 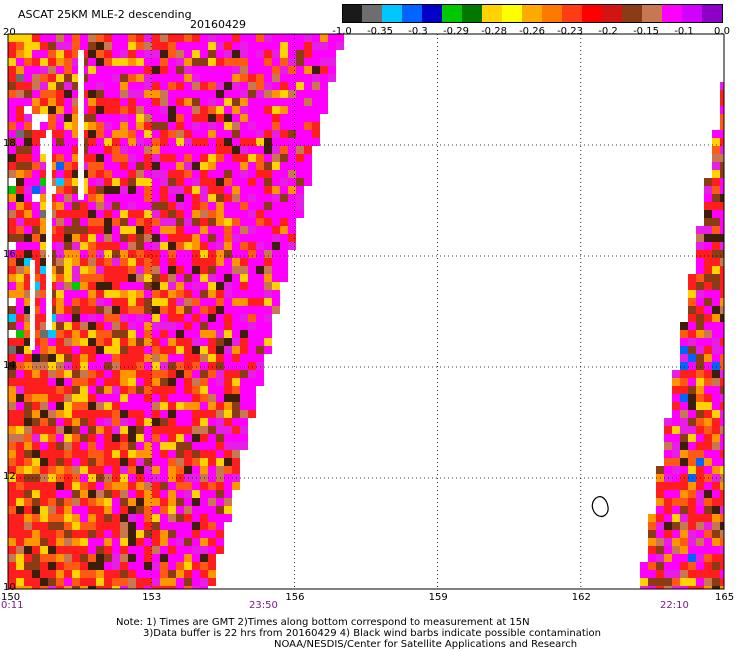 I want to click on data-gap, so click(x=49, y=230).